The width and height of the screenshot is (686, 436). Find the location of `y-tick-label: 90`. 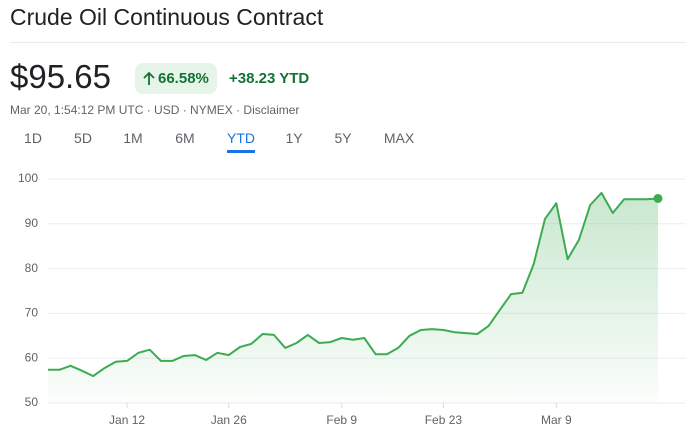

y-tick-label: 90 is located at coordinates (32, 223).